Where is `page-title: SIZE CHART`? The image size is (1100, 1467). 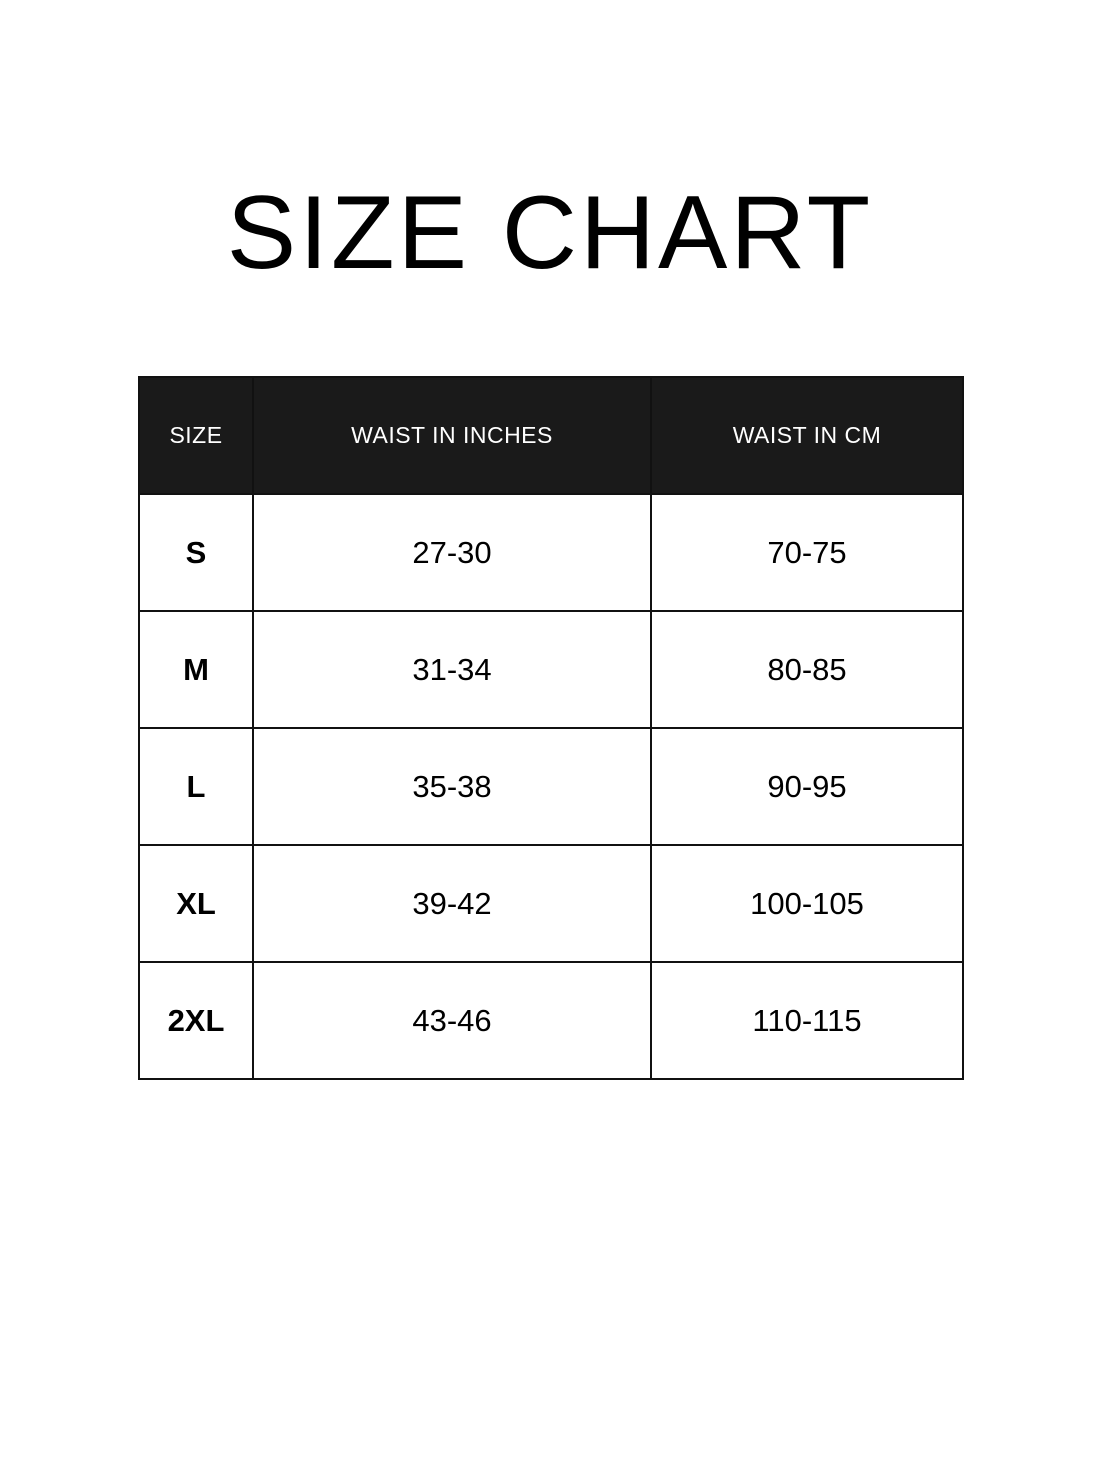 page-title: SIZE CHART is located at coordinates (550, 233).